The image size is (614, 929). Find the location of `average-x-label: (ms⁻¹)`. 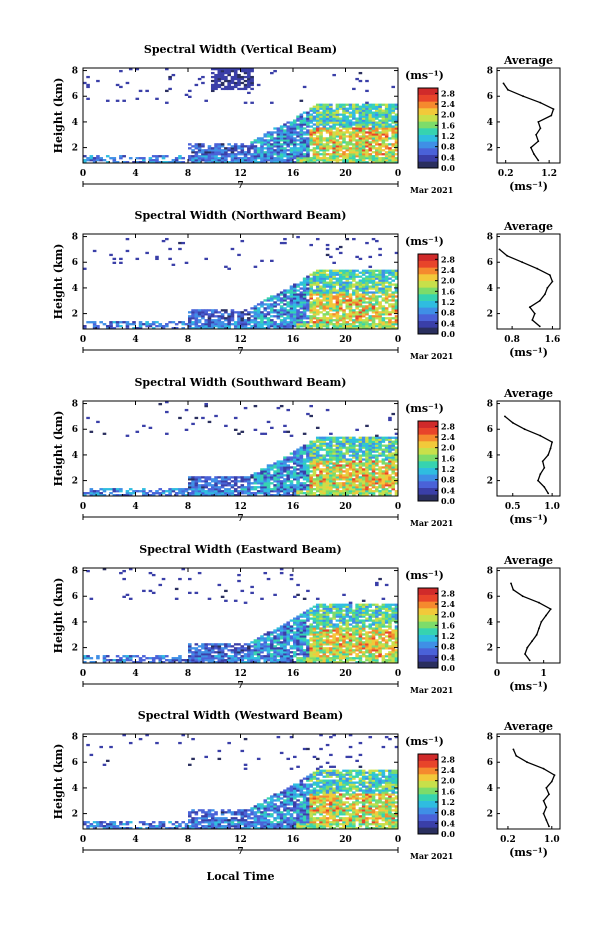

average-x-label: (ms⁻¹) is located at coordinates (528, 352).